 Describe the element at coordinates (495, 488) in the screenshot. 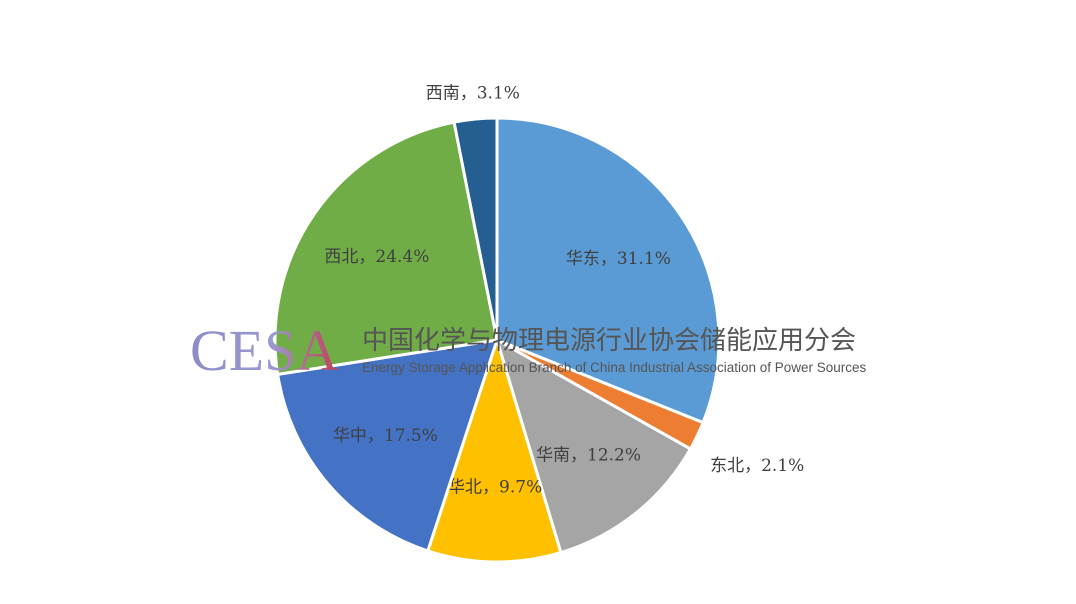

I see `data-label: 华北，9.7%` at that location.